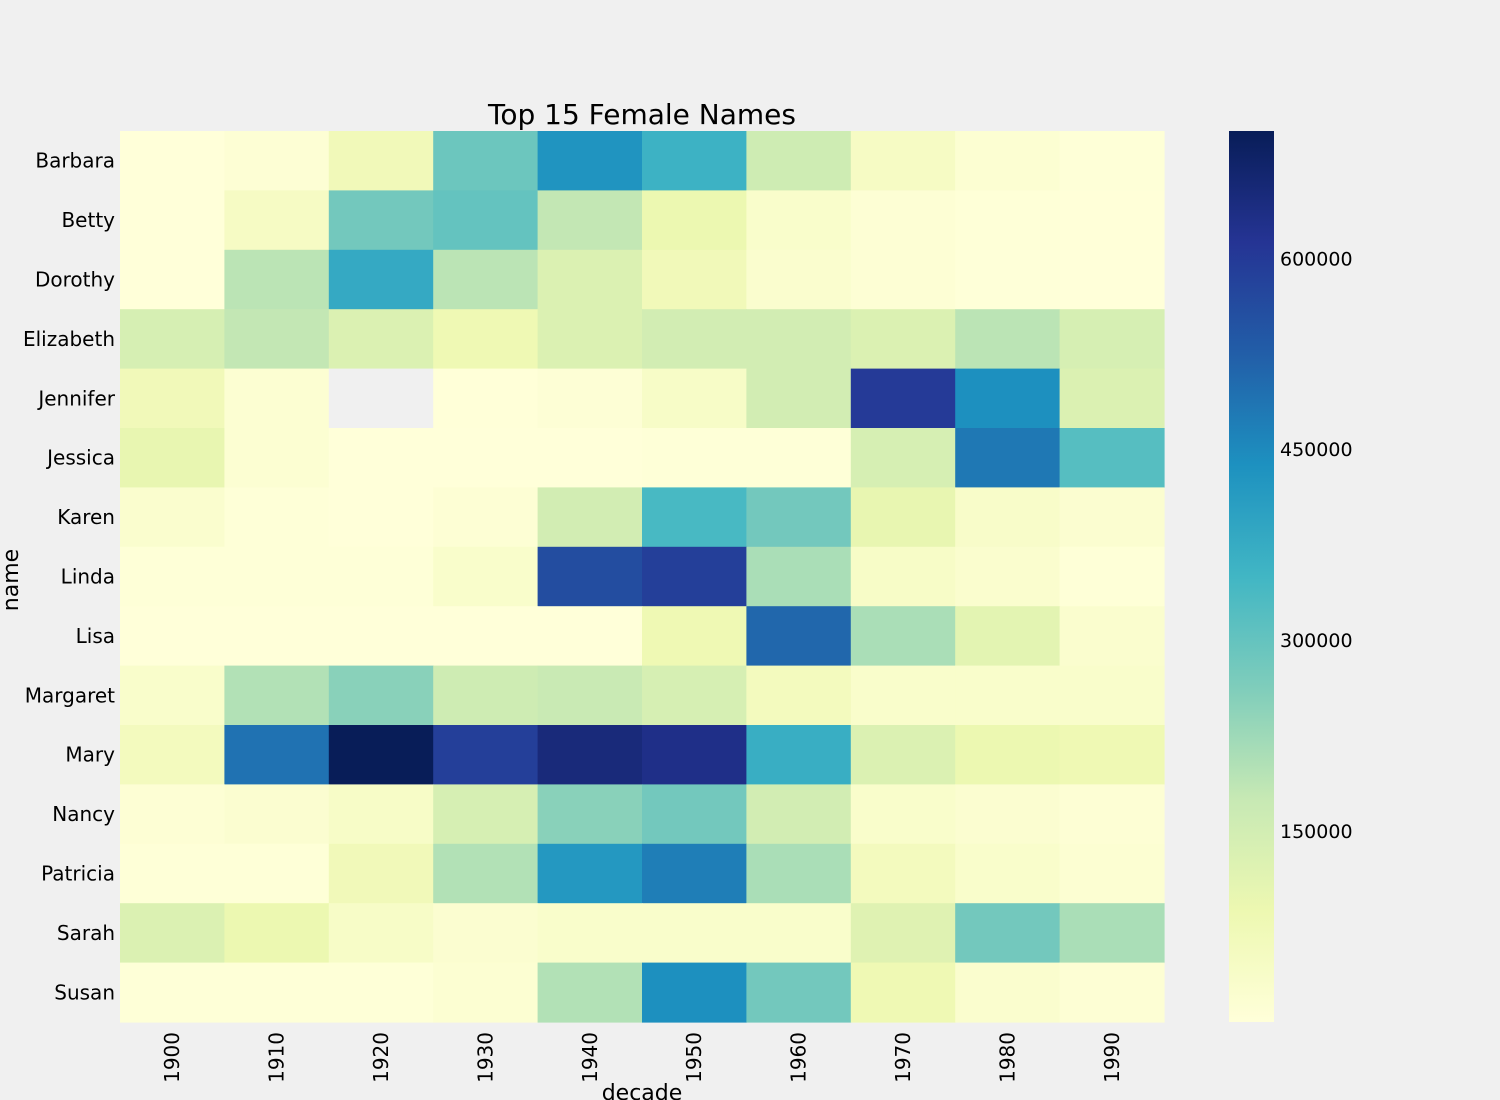 This screenshot has width=1500, height=1100. I want to click on y-tick-label: Jessica, so click(80, 458).